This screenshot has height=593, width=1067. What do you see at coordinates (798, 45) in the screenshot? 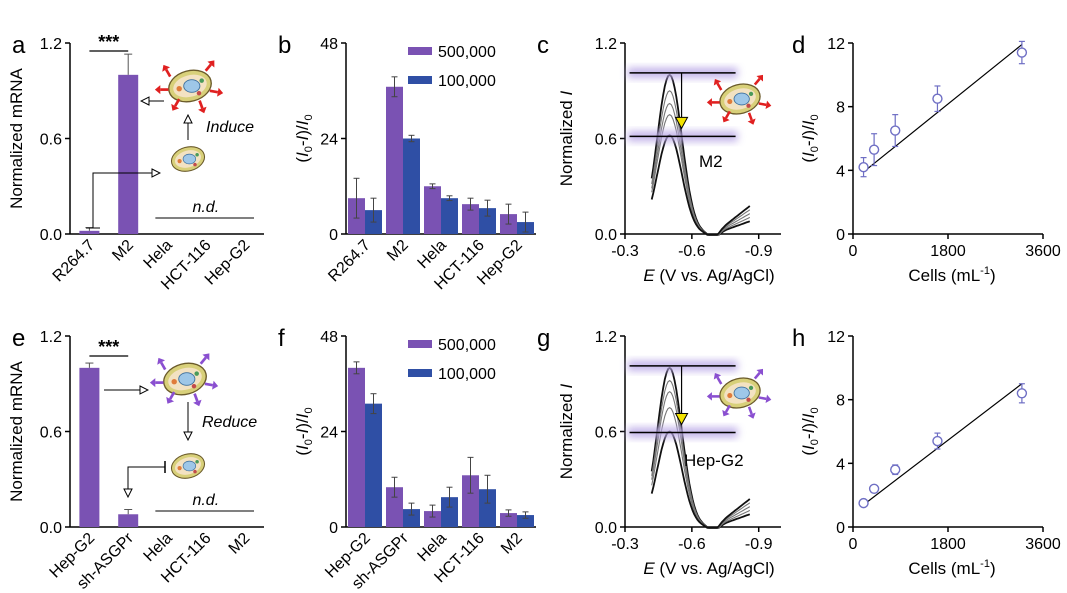
I see `panel-label: d` at bounding box center [798, 45].